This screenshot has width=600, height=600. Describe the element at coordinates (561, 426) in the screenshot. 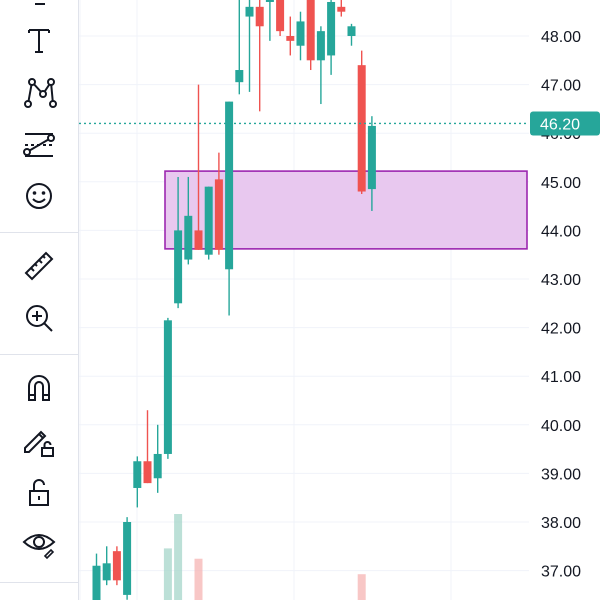

I see `price-tick-label: 40.00` at that location.